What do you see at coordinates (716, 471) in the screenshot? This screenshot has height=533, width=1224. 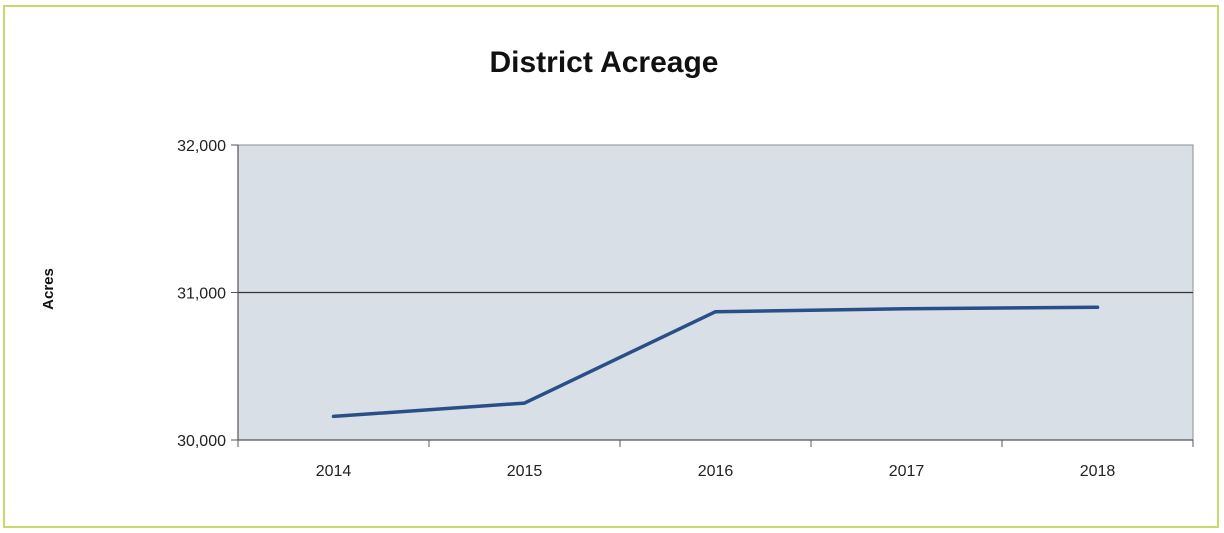 I see `x-tick-label: 2016` at bounding box center [716, 471].